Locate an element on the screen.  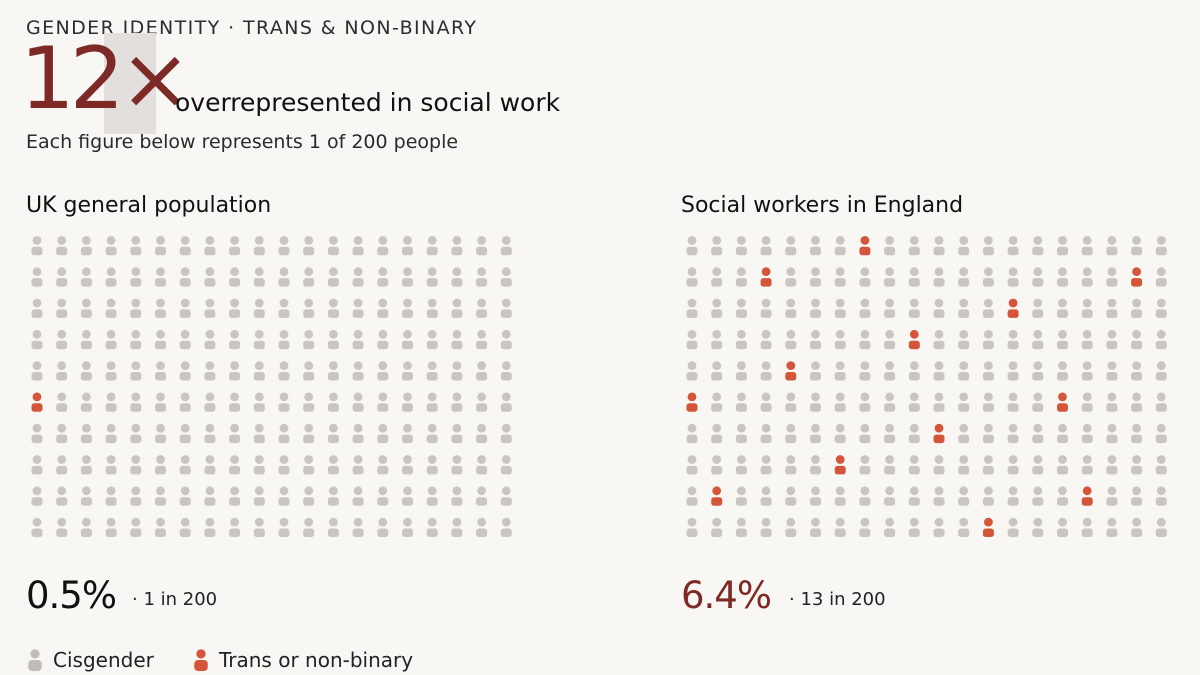
headline-multiplier: 12× is located at coordinates (105, 79).